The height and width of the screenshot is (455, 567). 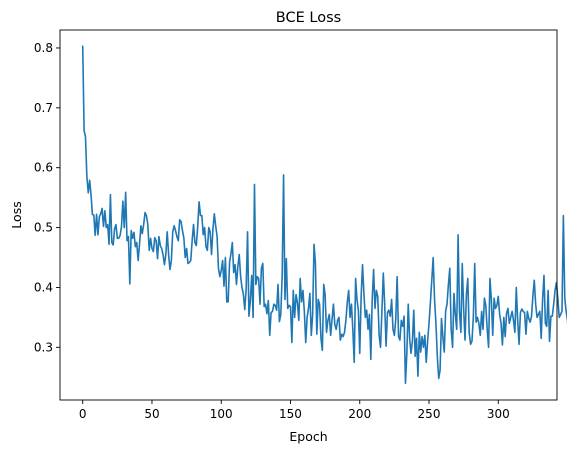 What do you see at coordinates (498, 414) in the screenshot?
I see `x-tick-label: 300` at bounding box center [498, 414].